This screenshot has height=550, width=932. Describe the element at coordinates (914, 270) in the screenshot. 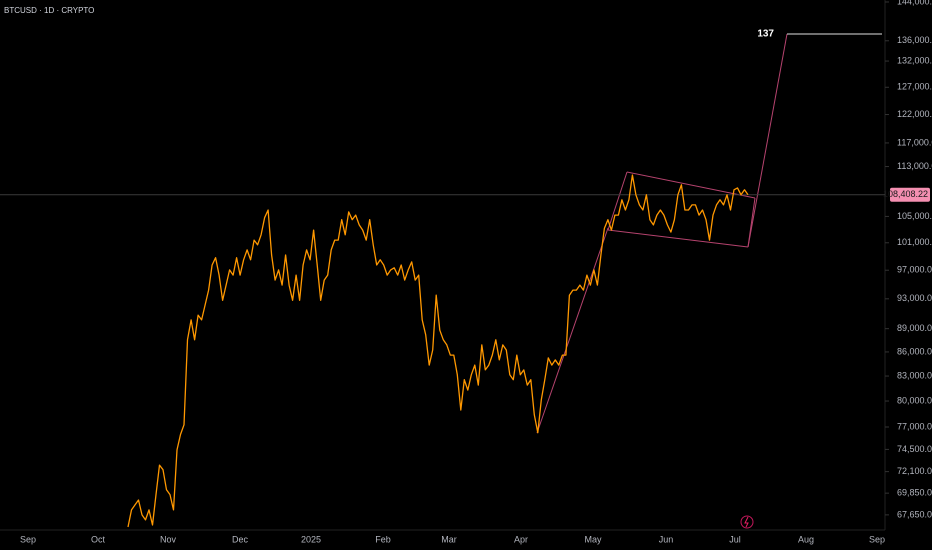

I see `y-tick-label: 97,000.00` at that location.